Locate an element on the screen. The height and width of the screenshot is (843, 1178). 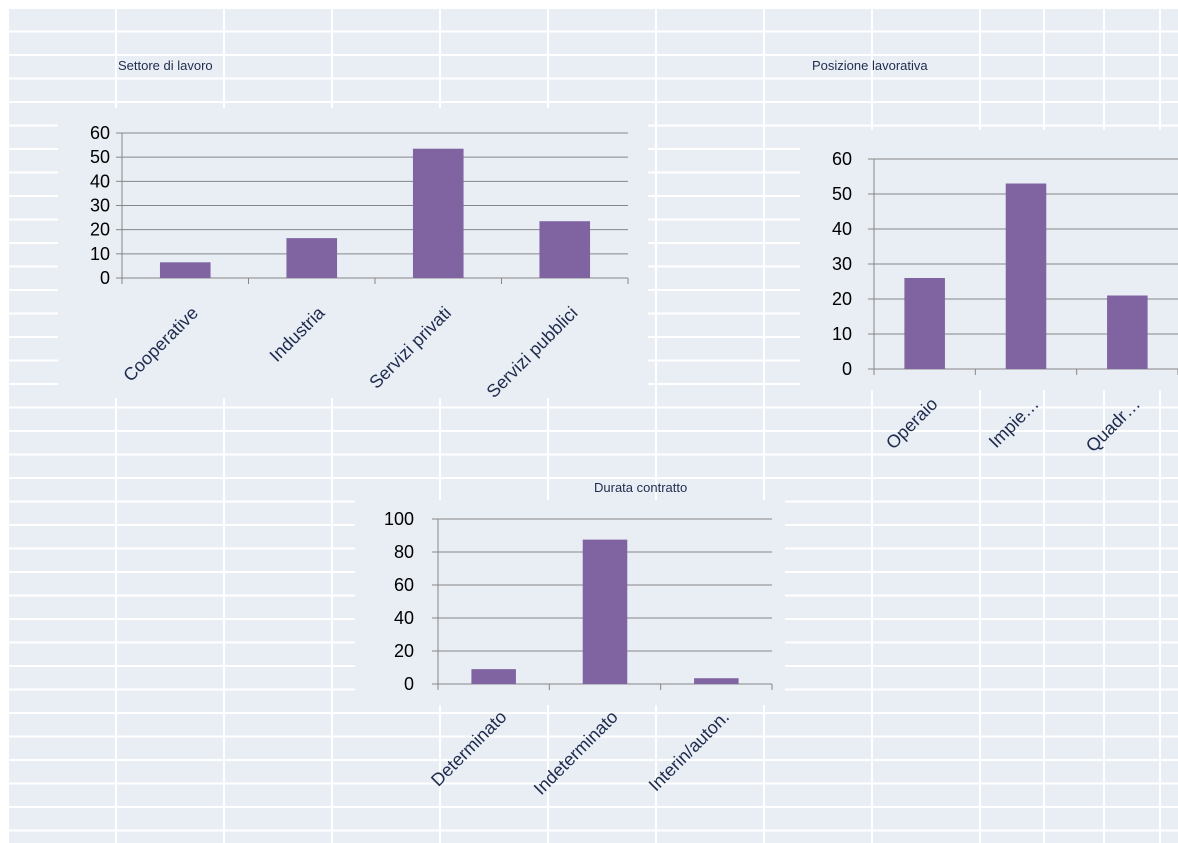
chart-area is located at coordinates (570, 602).